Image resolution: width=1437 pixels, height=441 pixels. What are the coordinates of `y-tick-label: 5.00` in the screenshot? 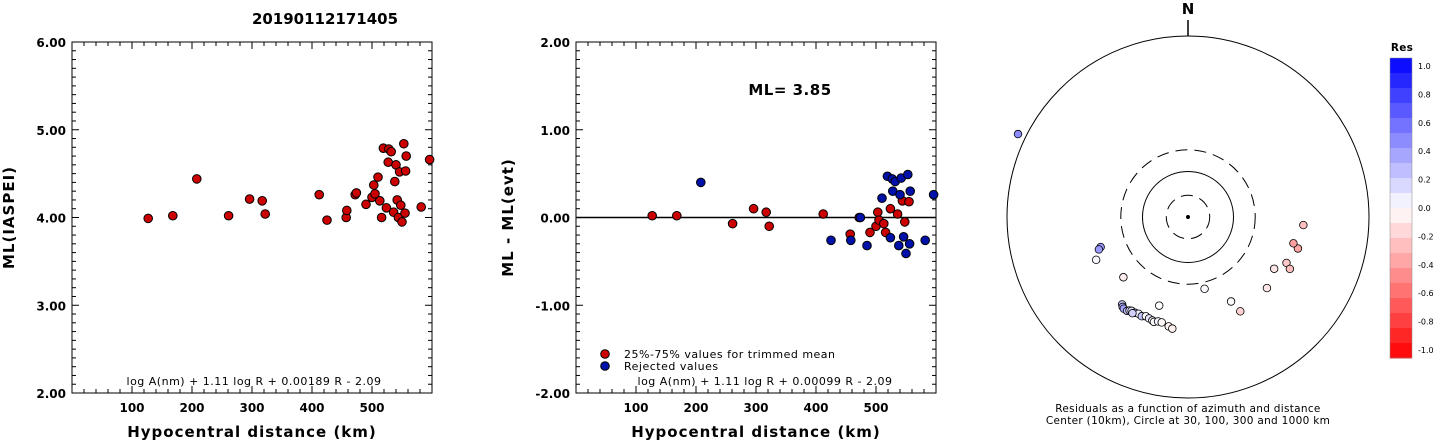 It's located at (51, 131).